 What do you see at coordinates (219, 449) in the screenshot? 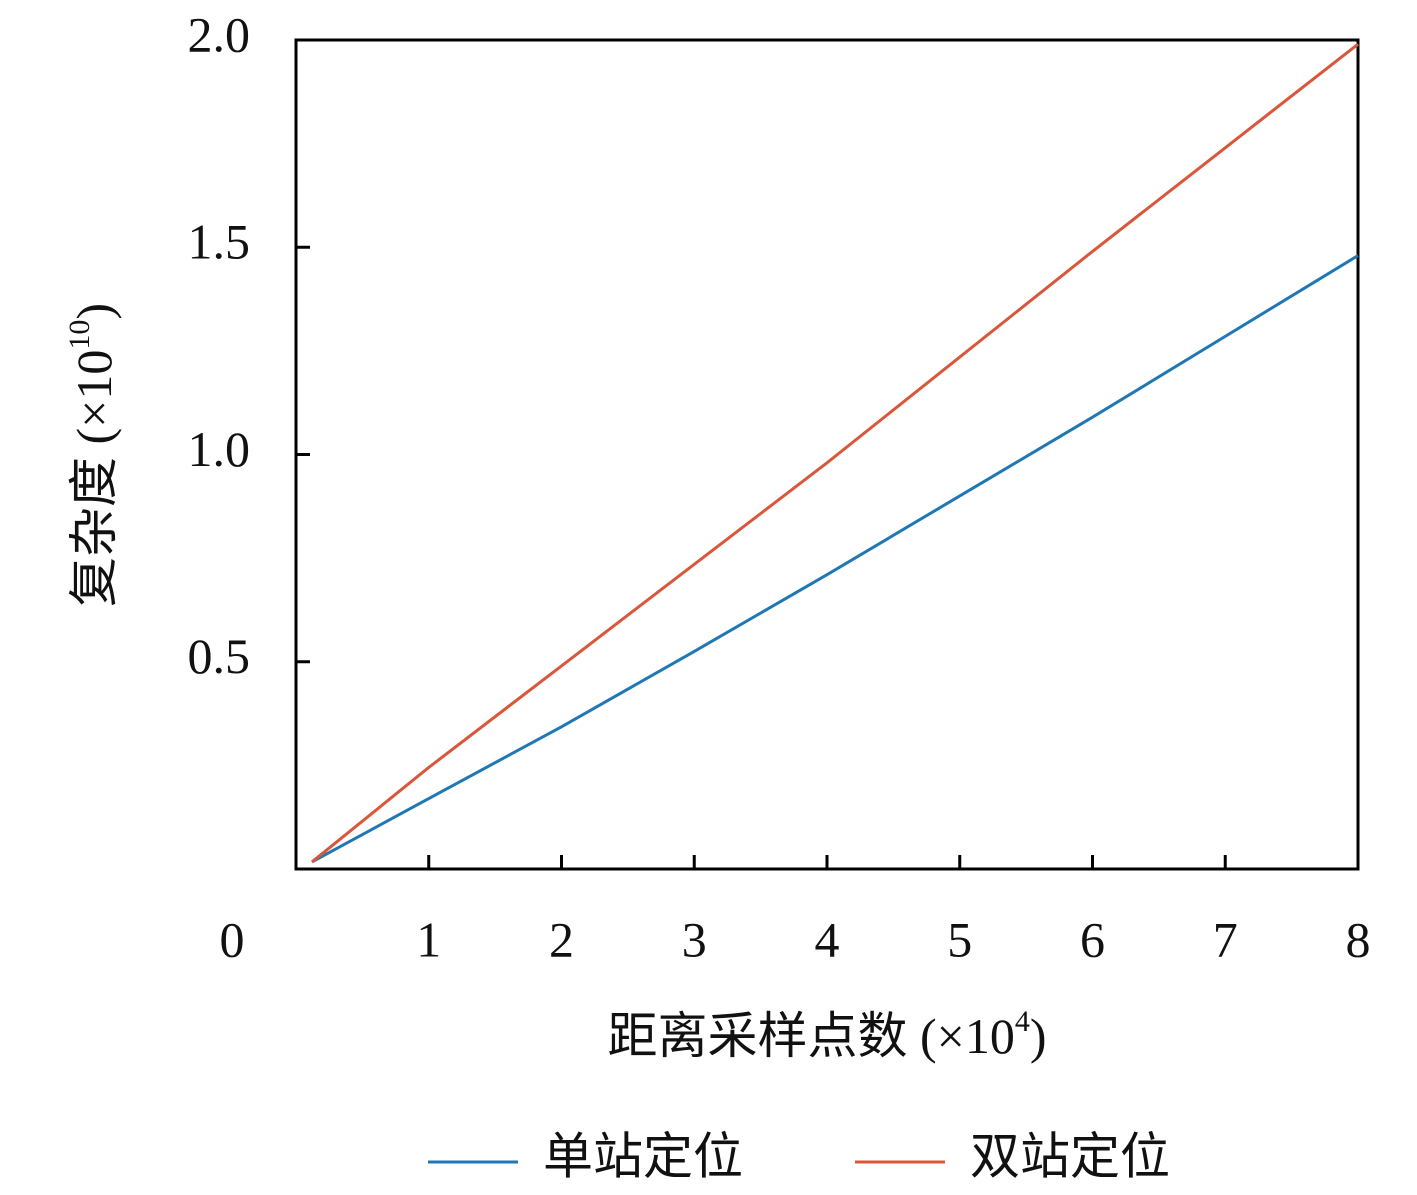
I see `y-tick-label: 1.0` at bounding box center [219, 449].